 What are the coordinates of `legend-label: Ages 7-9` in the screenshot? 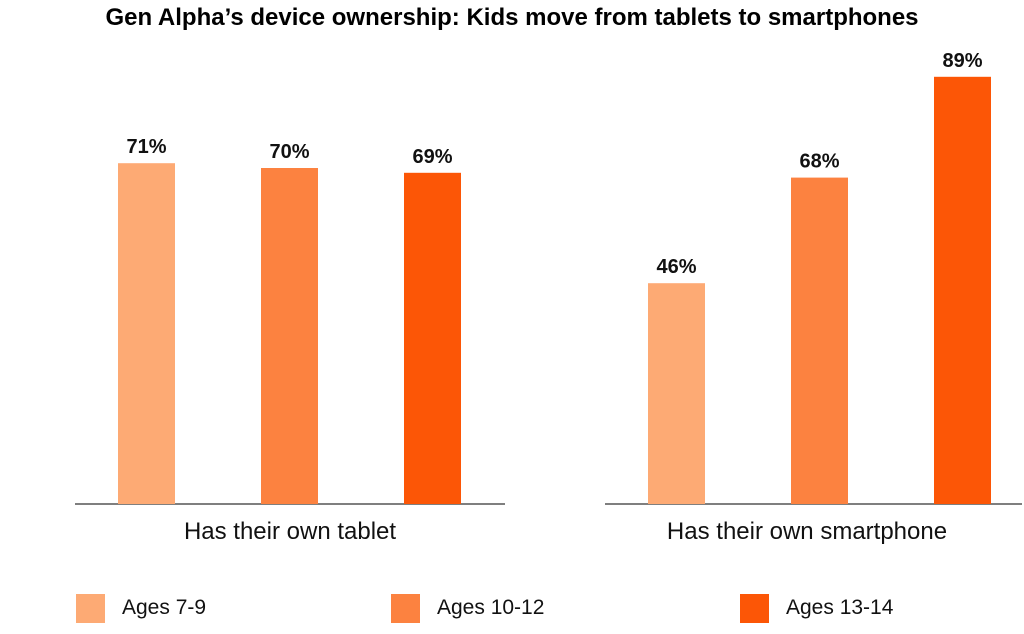 It's located at (164, 607).